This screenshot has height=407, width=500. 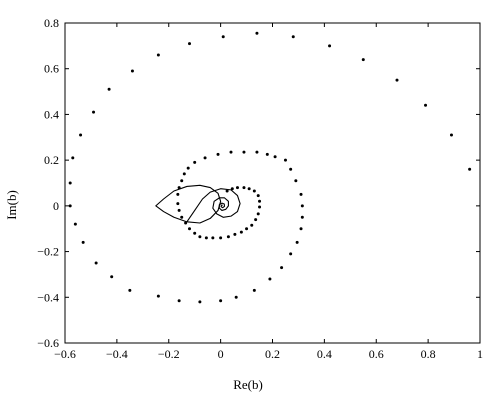 I want to click on x-tick-label: 1, so click(x=480, y=354).